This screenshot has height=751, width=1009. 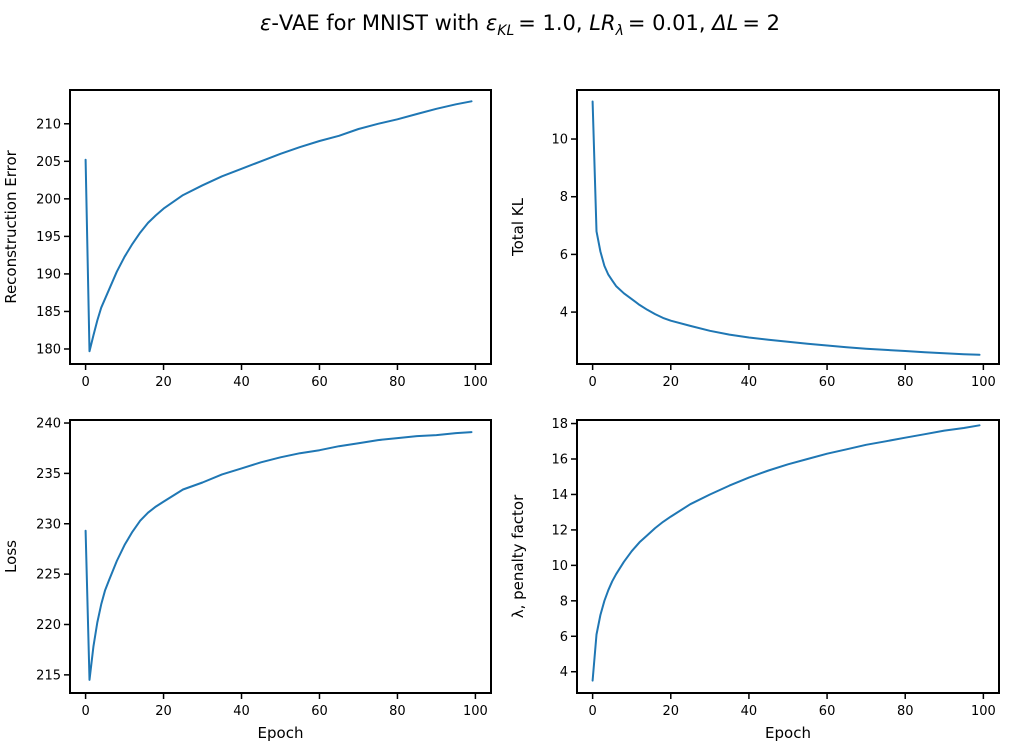 I want to click on kl-xtick-label-0: 0, so click(x=592, y=382).